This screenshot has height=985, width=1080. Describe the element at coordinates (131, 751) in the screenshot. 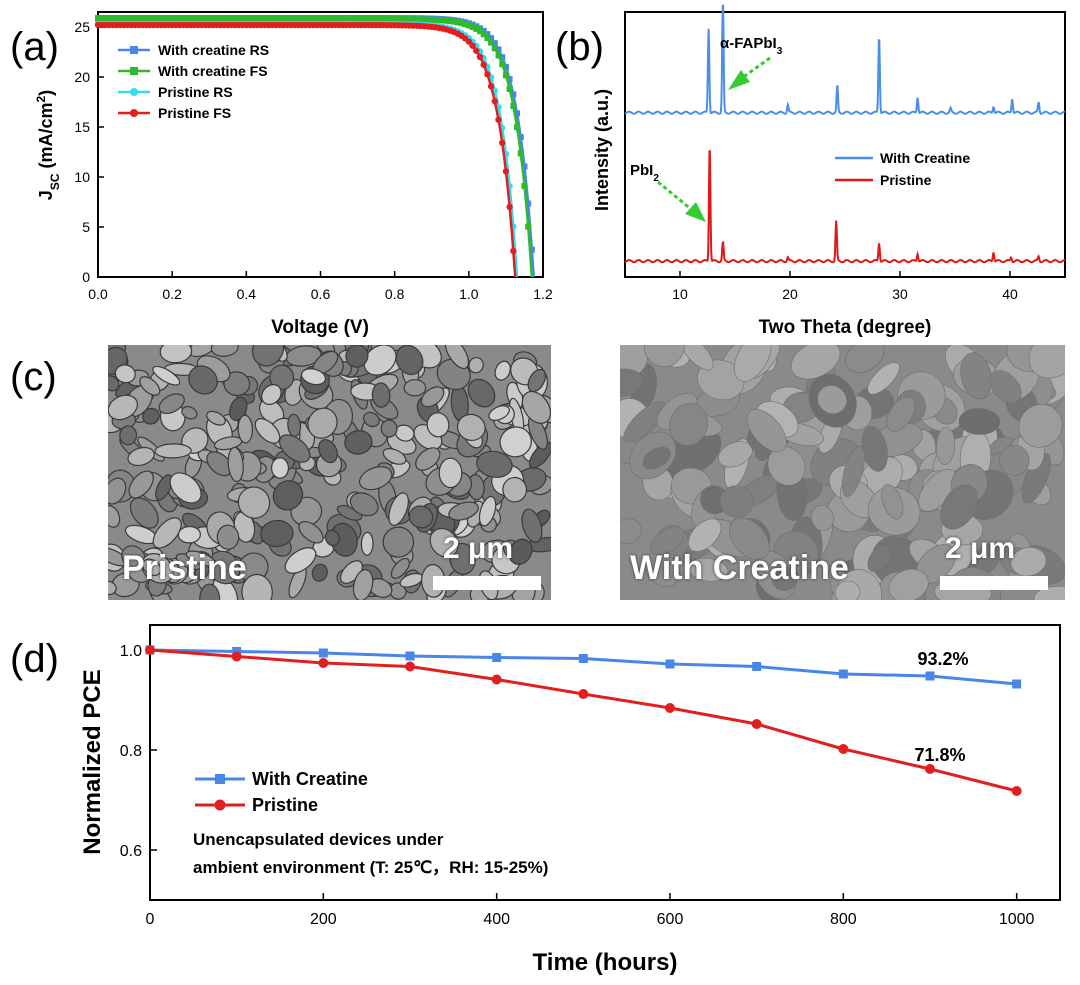

I see `stability-y-tick-label: 0.8` at that location.